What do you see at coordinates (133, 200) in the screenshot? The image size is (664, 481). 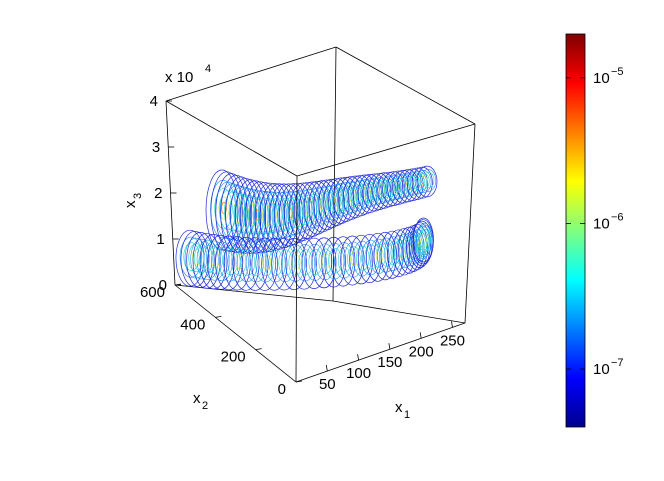 I see `x3-axis-label: x 3` at bounding box center [133, 200].